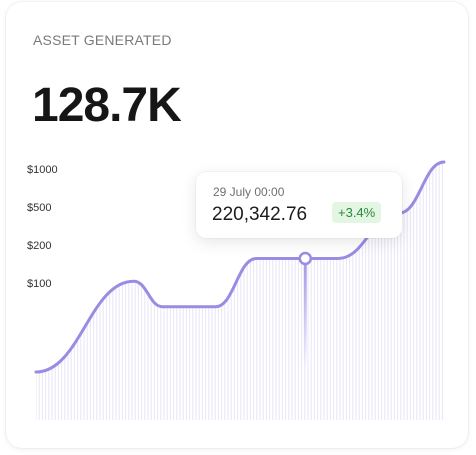 The image size is (476, 455). Describe the element at coordinates (356, 212) in the screenshot. I see `change-badge: +3.4%` at that location.